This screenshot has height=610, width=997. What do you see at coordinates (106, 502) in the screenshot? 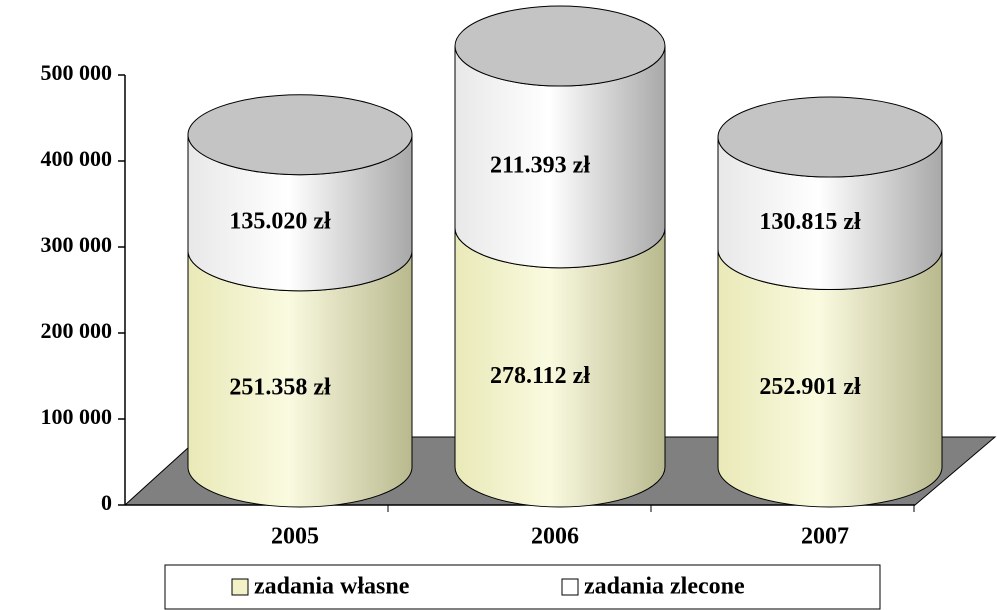
I see `y-tick-label: 0` at bounding box center [106, 502].